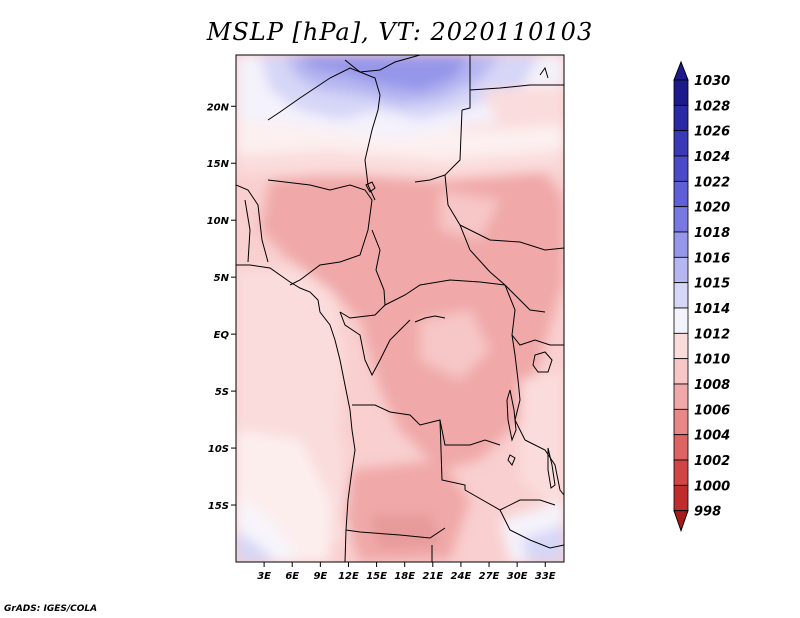 This screenshot has width=800, height=618. Describe the element at coordinates (221, 307) in the screenshot. I see `lat-axis: 20N 15N 10N 5N EQ 5S 10S 15S` at that location.